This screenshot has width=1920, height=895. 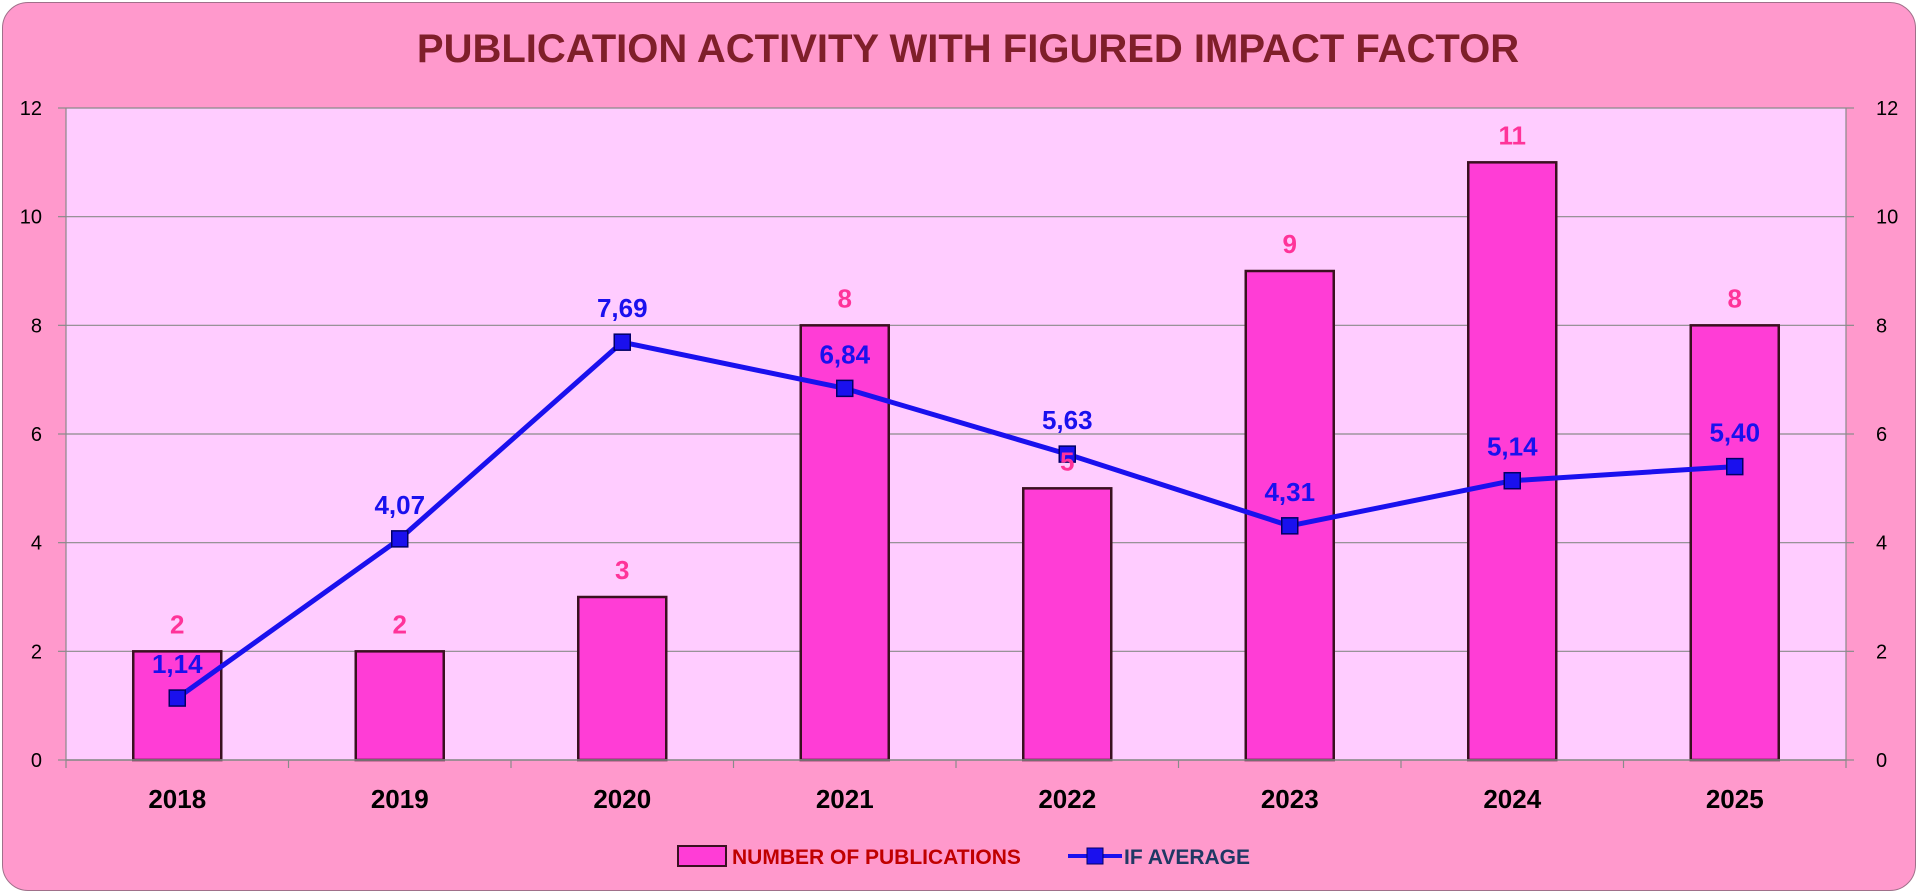 What do you see at coordinates (36, 544) in the screenshot?
I see `y-tick-label: 4` at bounding box center [36, 544].